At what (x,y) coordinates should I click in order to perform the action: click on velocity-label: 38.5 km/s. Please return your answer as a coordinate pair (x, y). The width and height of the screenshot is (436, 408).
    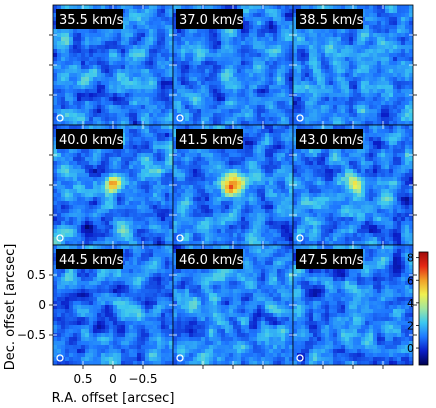
    Looking at the image, I should click on (331, 20).